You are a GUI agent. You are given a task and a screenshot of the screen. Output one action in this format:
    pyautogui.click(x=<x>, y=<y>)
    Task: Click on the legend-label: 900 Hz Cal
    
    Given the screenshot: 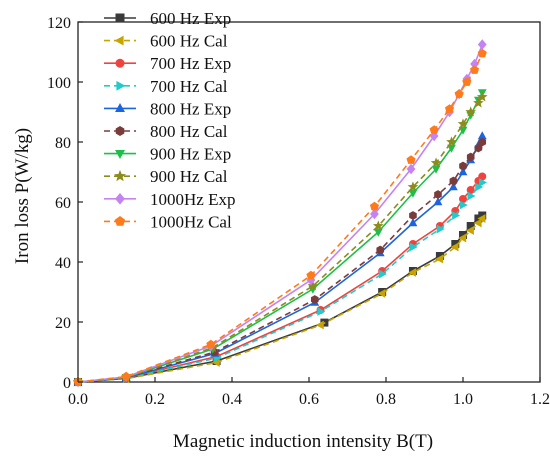 What is the action you would take?
    pyautogui.click(x=189, y=176)
    